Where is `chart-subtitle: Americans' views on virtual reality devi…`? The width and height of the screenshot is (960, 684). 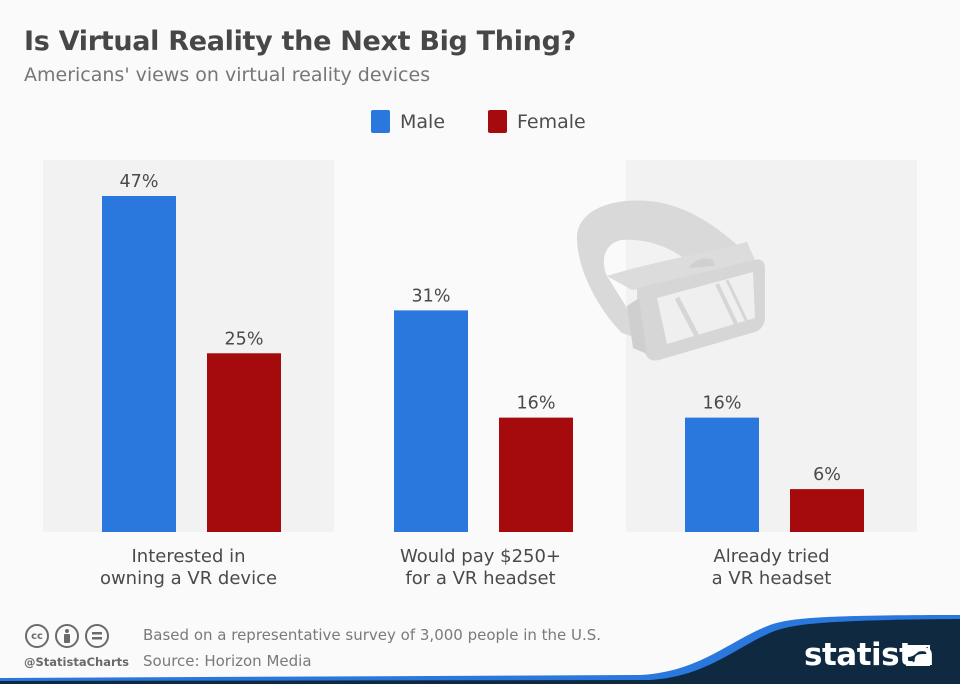
chart-subtitle: Americans' views on virtual reality devi… is located at coordinates (227, 75).